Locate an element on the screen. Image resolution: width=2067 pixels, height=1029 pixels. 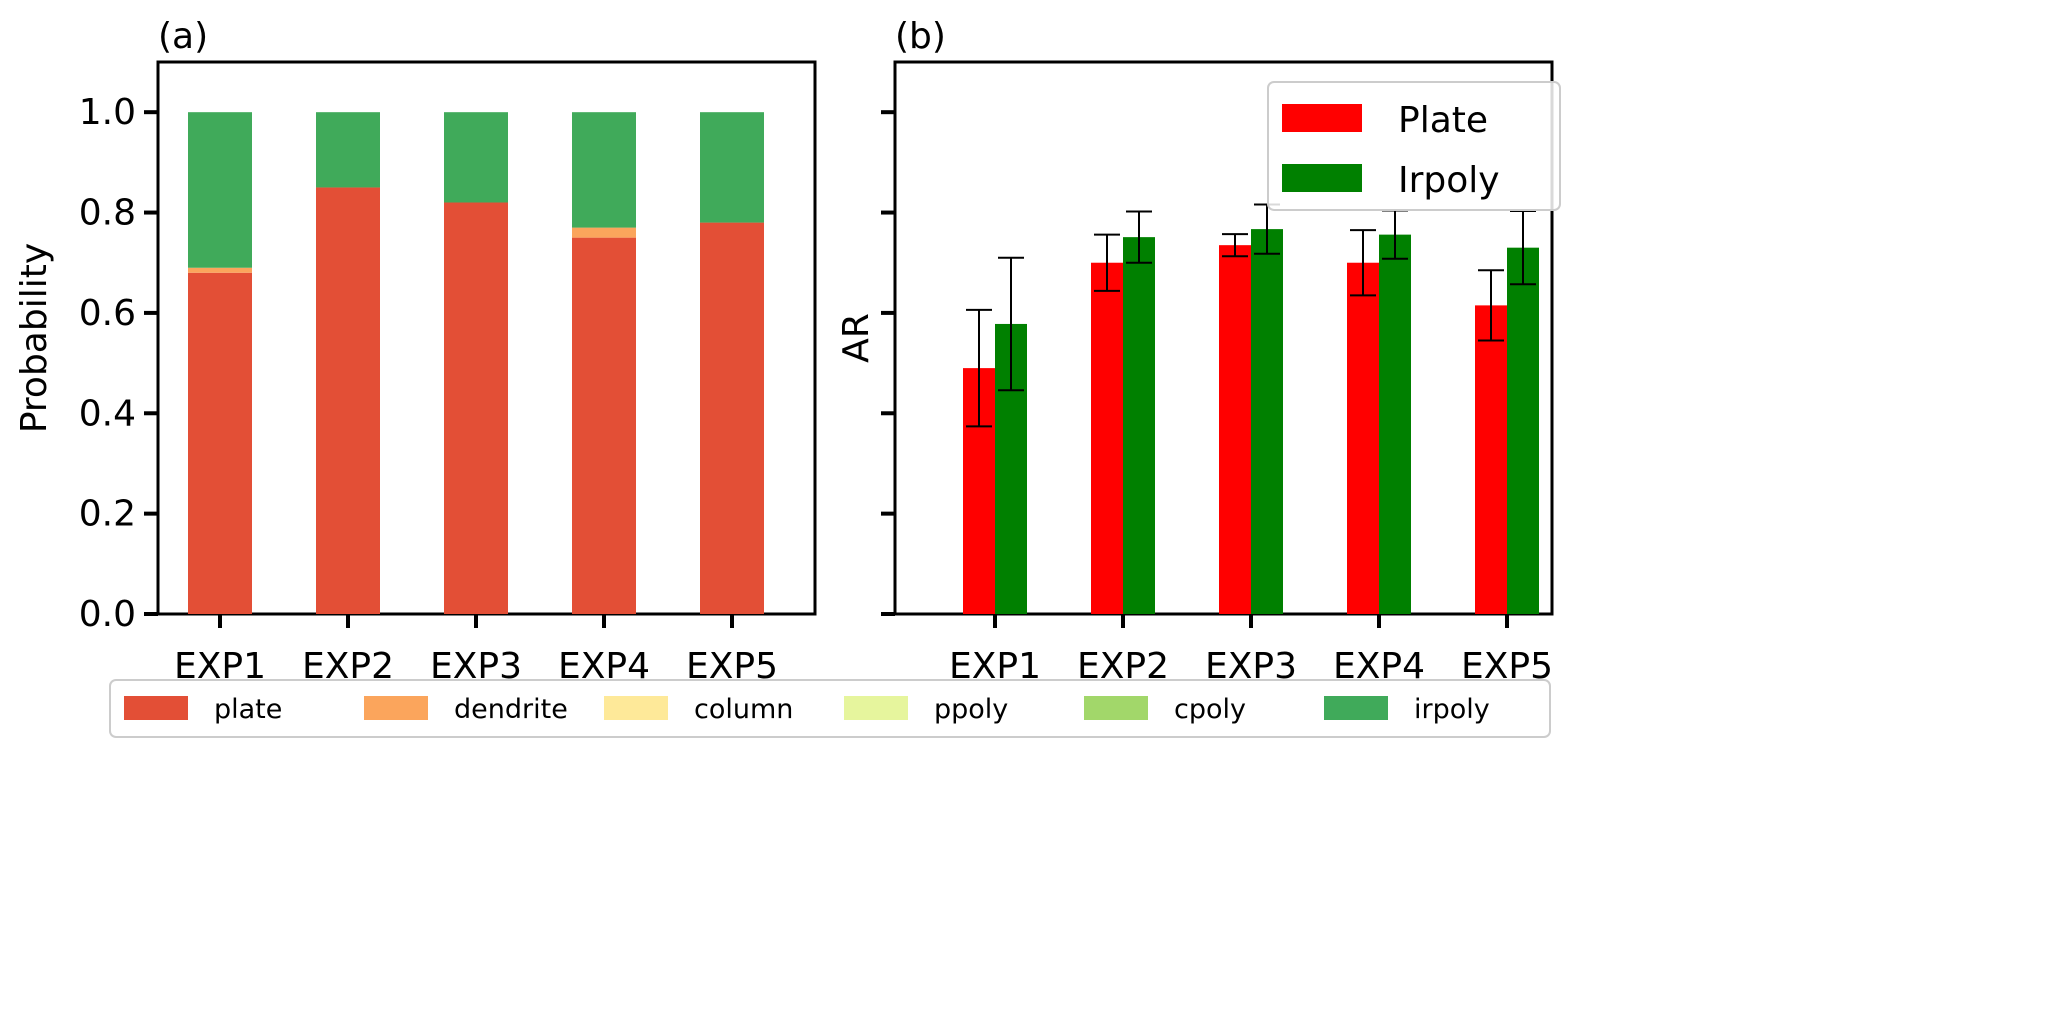
error-bar-plate-EXP3 is located at coordinates (1235, 245).